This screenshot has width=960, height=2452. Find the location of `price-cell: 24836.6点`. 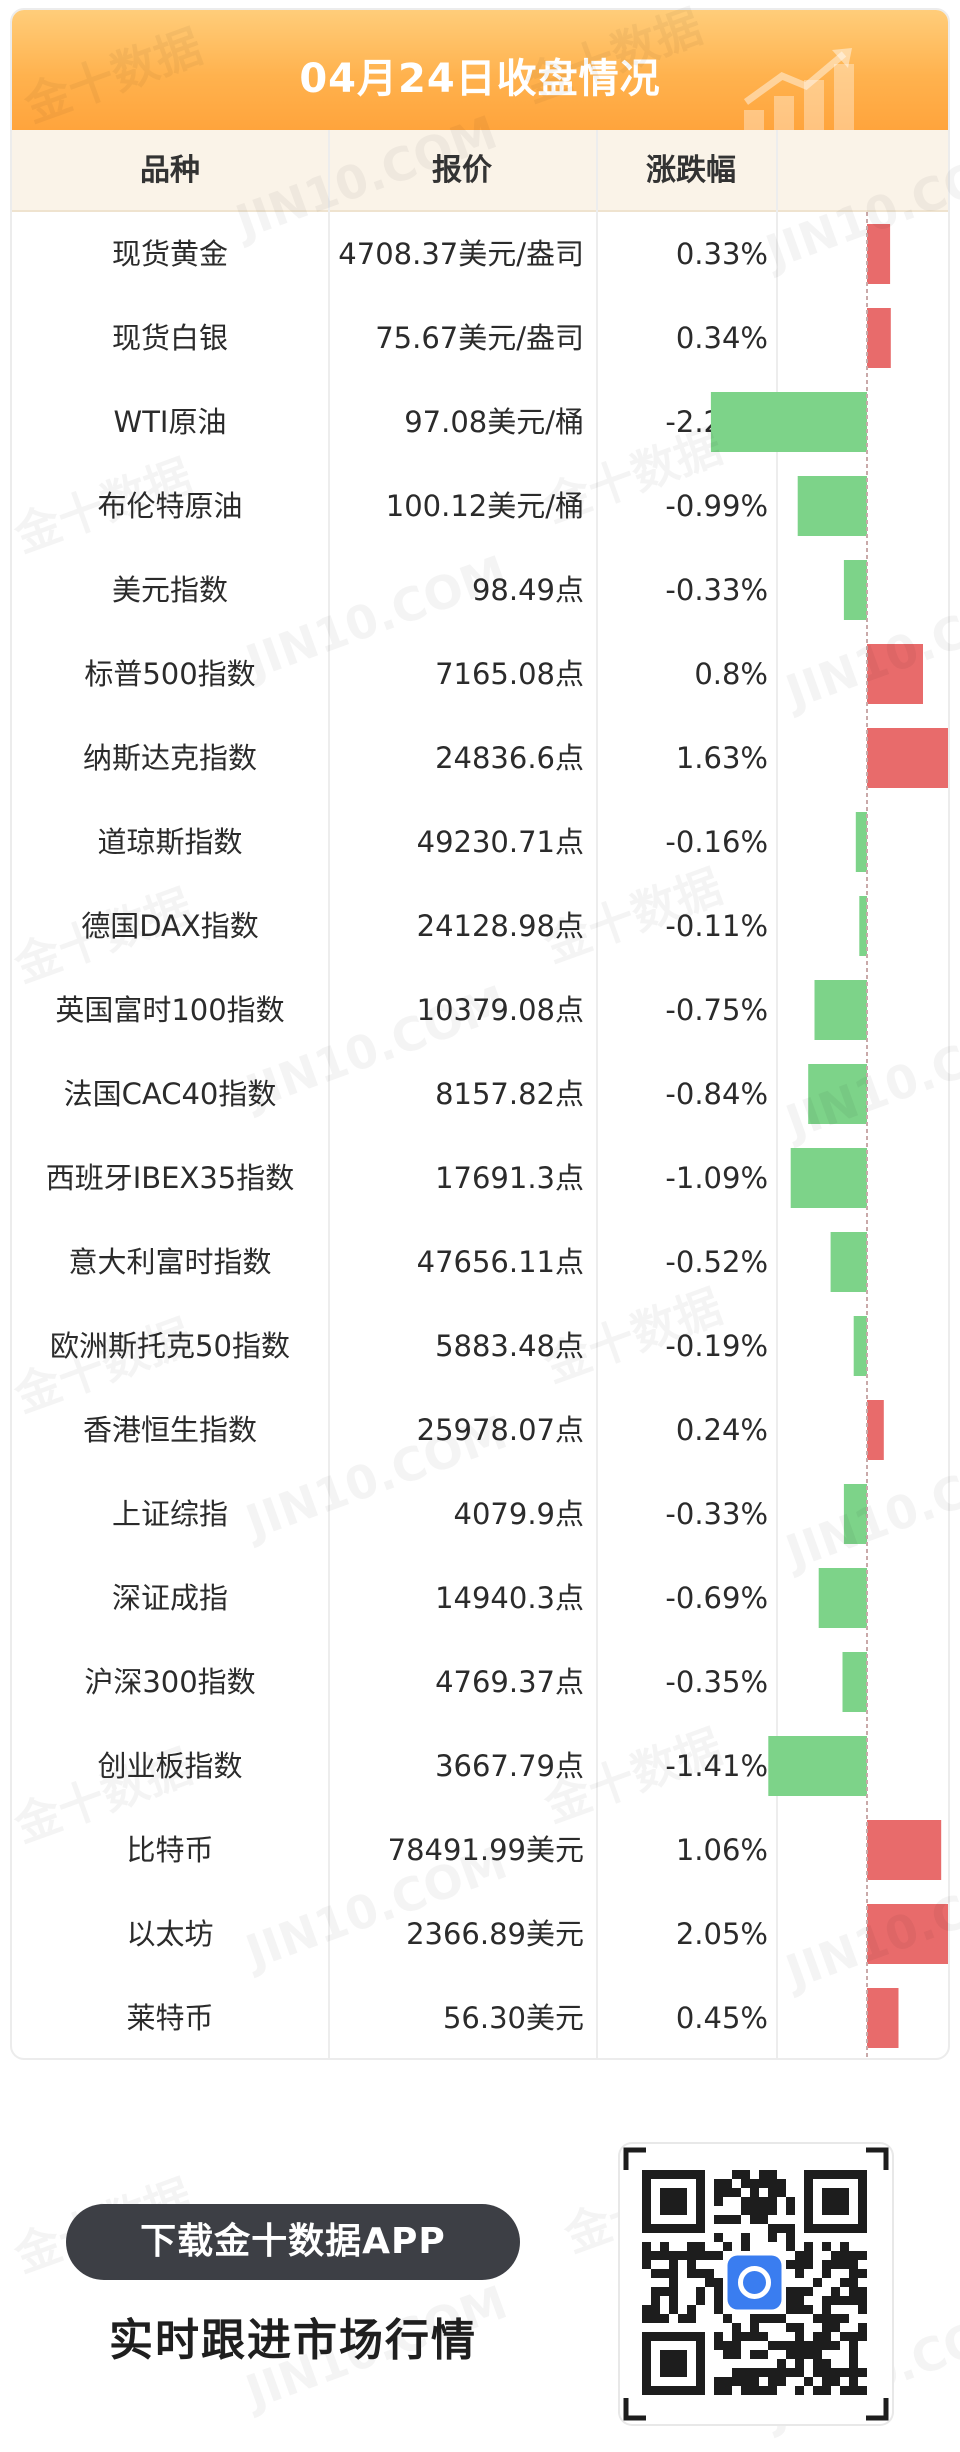

price-cell: 24836.6点 is located at coordinates (509, 758).